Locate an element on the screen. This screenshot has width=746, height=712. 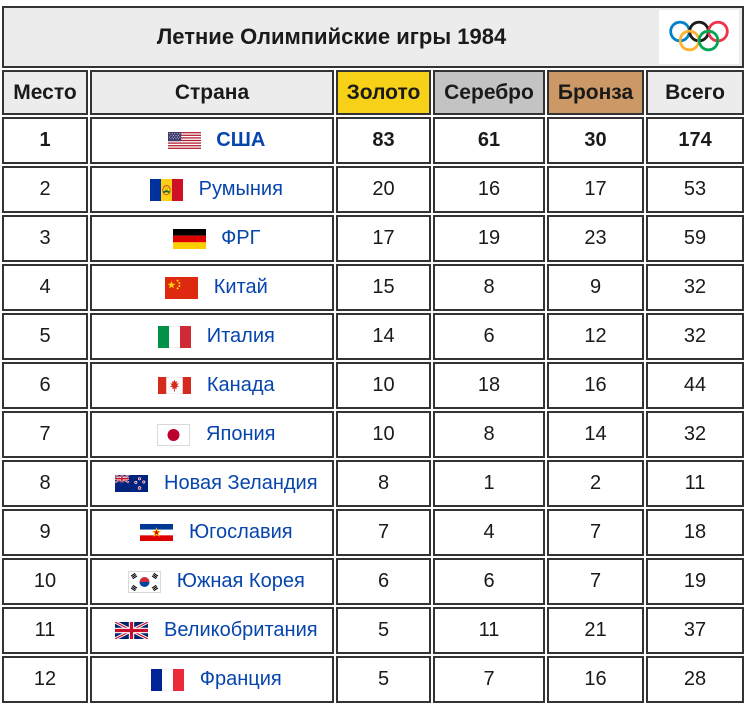
bronze-value: 21 is located at coordinates (595, 630).